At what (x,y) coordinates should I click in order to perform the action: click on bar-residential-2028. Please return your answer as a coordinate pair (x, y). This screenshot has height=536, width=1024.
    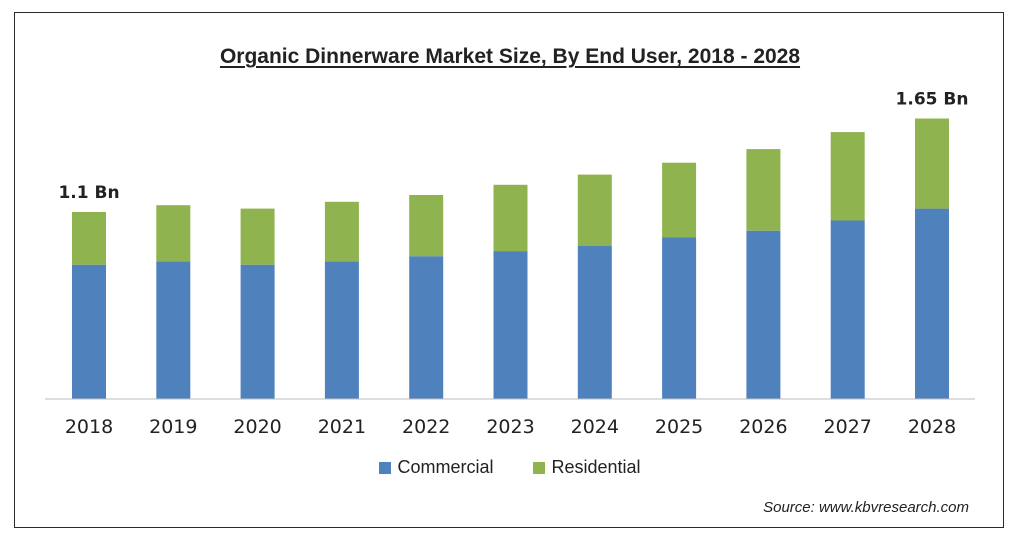
    Looking at the image, I should click on (932, 163).